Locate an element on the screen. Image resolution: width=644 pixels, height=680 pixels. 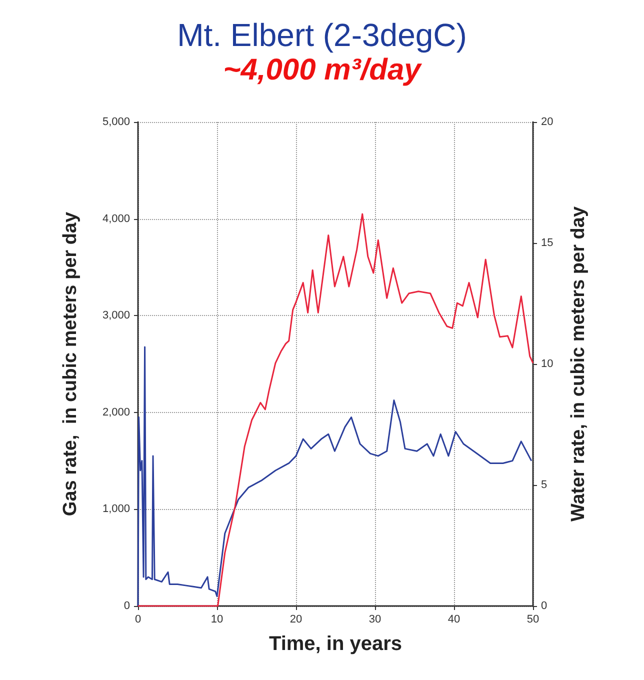
y2-axis-title: Water rate, in cubic meters per day is located at coordinates (578, 364).